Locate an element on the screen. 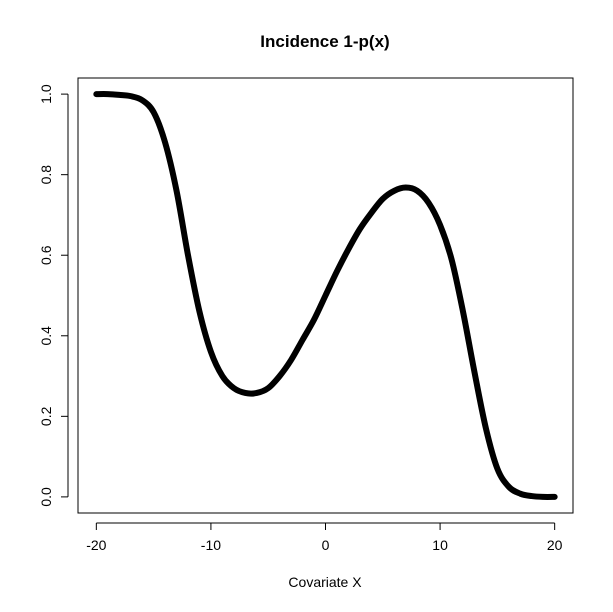 The image size is (613, 612). x-tick-label: 20 is located at coordinates (555, 545).